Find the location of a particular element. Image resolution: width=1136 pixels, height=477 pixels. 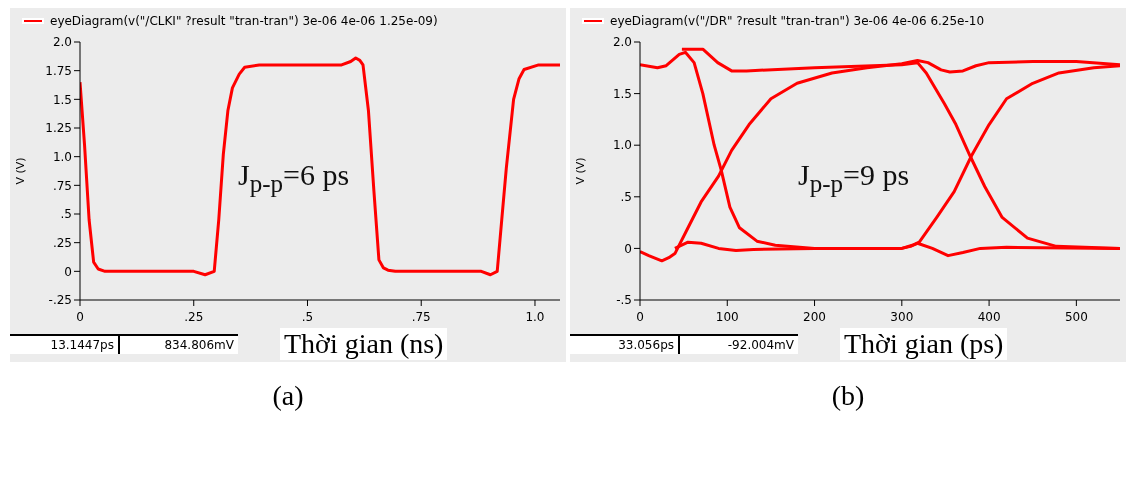

y-tick-label: 1.25 is located at coordinates (58, 128).